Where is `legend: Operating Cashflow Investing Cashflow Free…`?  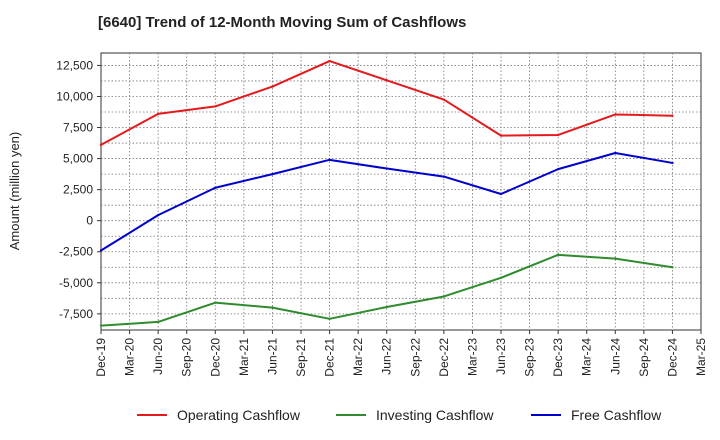
legend: Operating Cashflow Investing Cashflow Free… is located at coordinates (360, 415).